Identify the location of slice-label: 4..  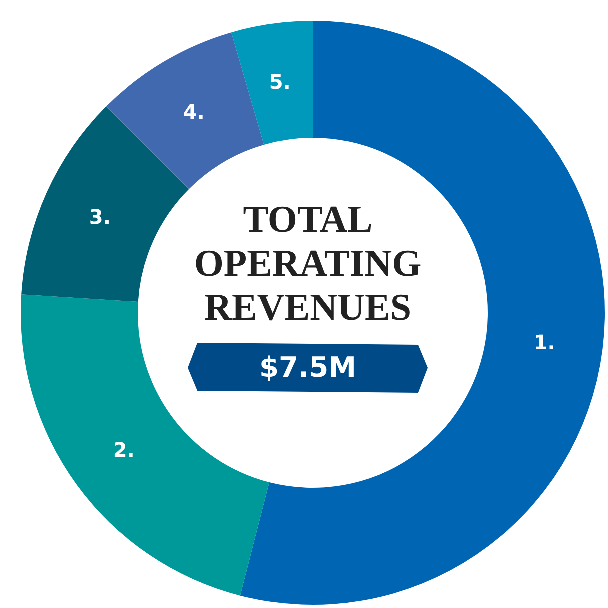
(194, 112).